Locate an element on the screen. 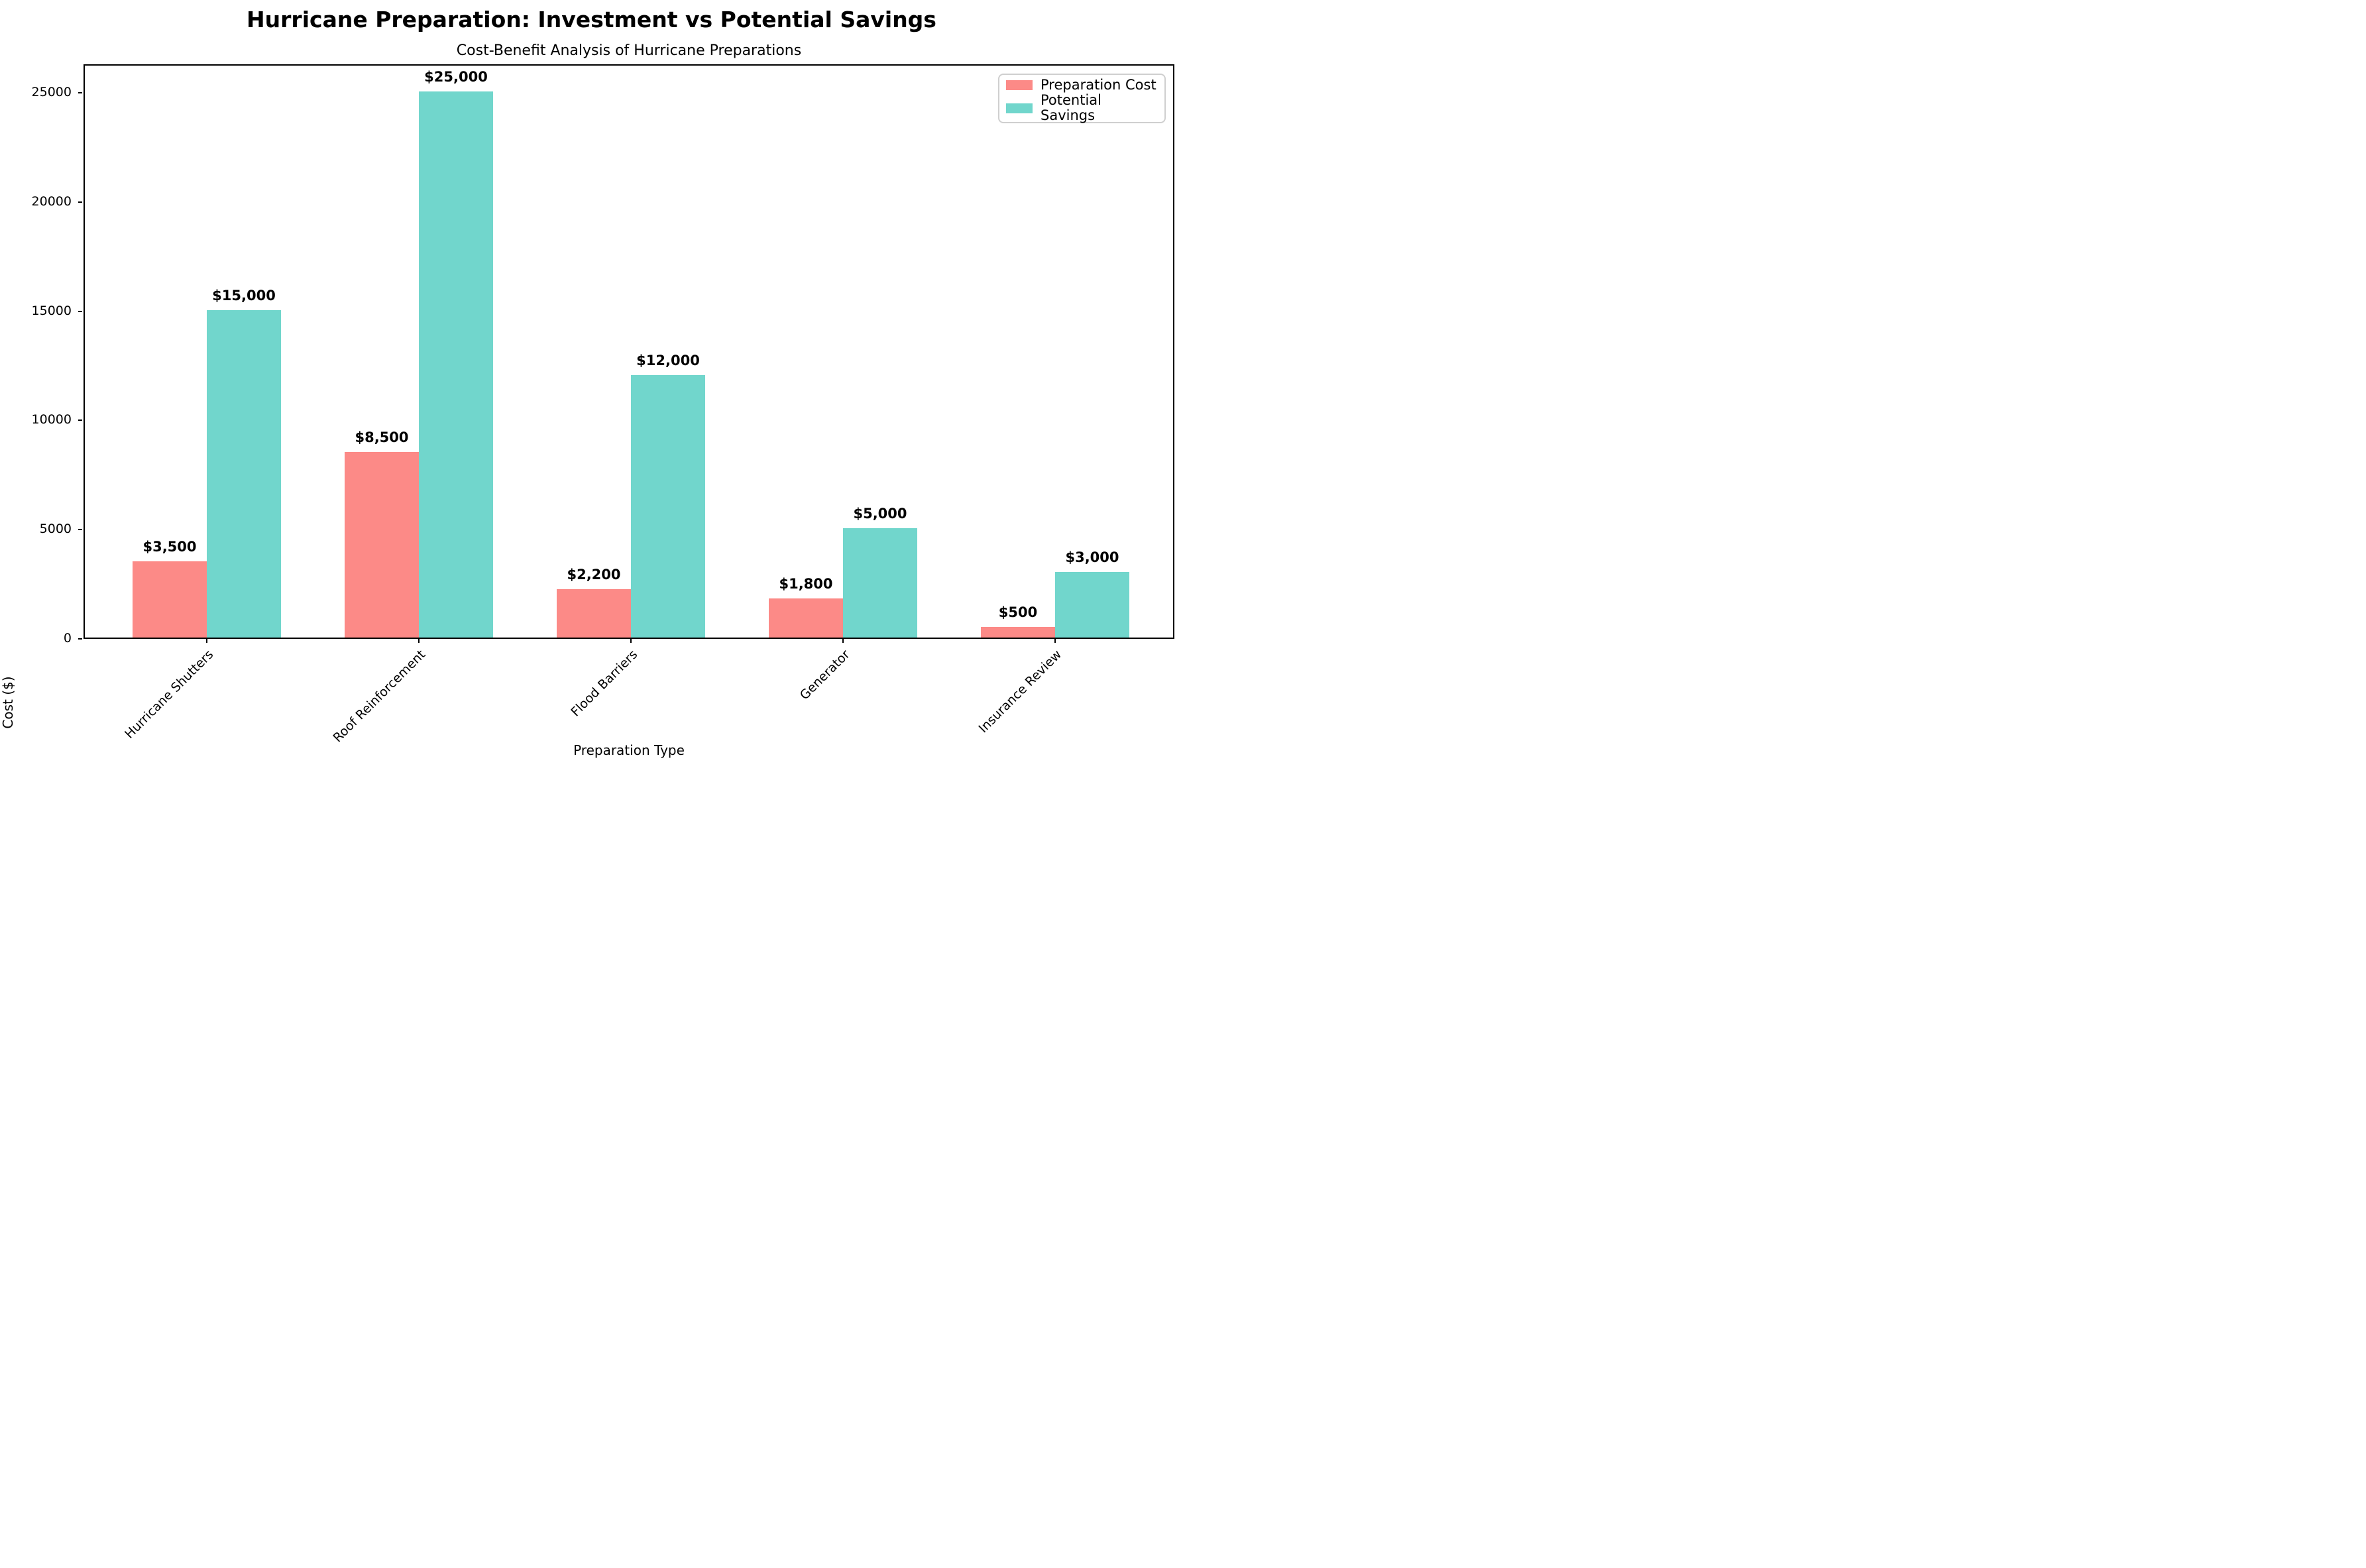 This screenshot has width=2366, height=1568. bar-preparation-cost-roof-reinforcement is located at coordinates (382, 544).